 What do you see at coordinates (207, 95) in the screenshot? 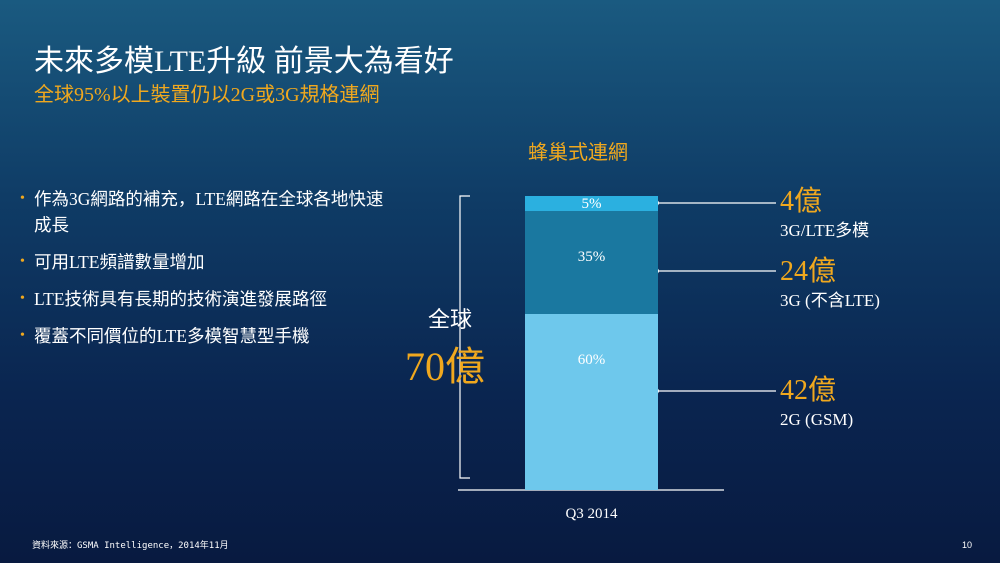
I see `slide-subtitle: 全球95%以上裝置仍以2G或3G規格連網` at bounding box center [207, 95].